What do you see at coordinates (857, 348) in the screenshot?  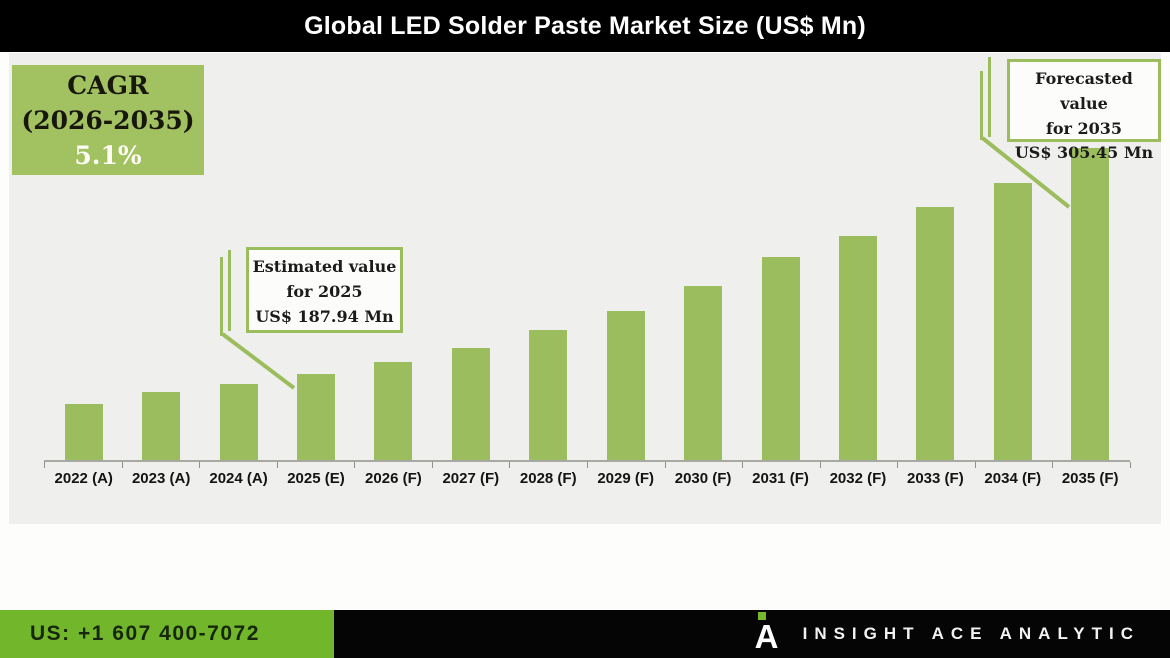 I see `bar-2032 (F)` at bounding box center [857, 348].